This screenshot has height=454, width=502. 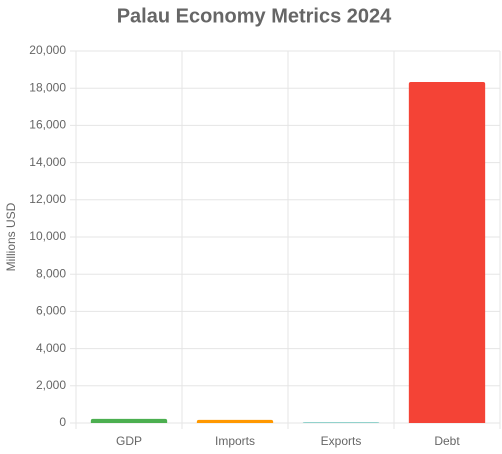 I want to click on y-tick-label: 4,000, so click(x=51, y=348).